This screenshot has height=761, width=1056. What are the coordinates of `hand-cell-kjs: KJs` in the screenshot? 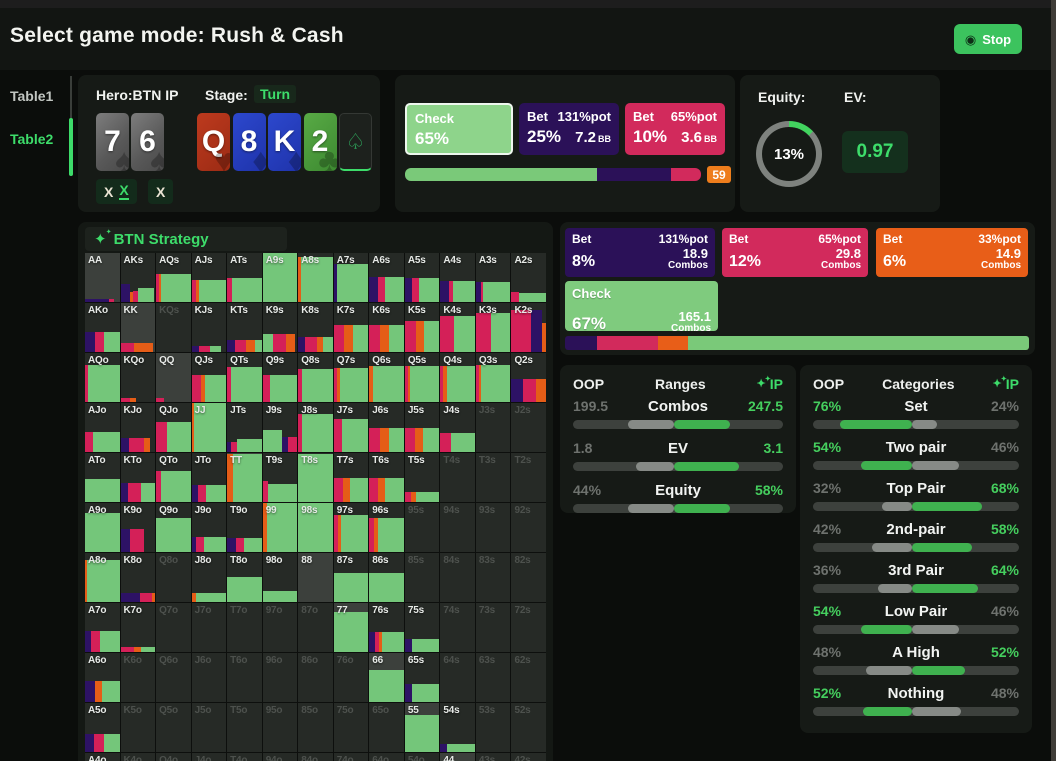 It's located at (209, 327).